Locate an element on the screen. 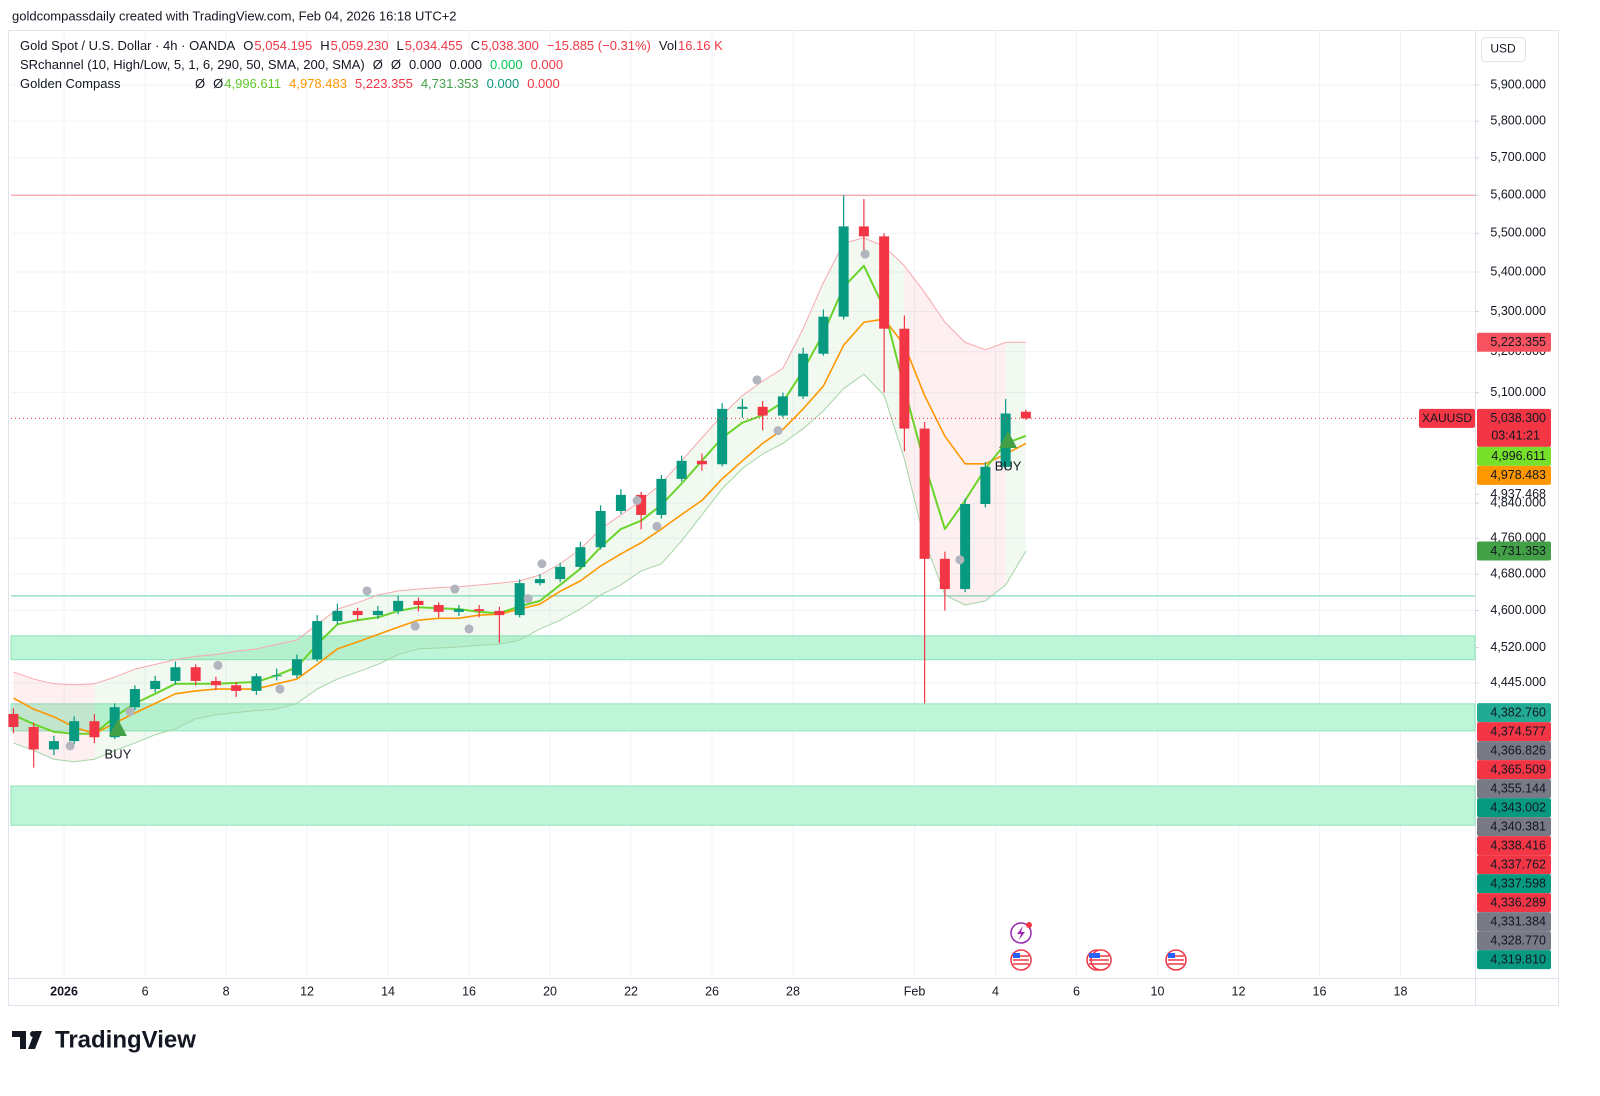 The image size is (1600, 1096). y-tick-label: 4,445.000 is located at coordinates (1518, 682).